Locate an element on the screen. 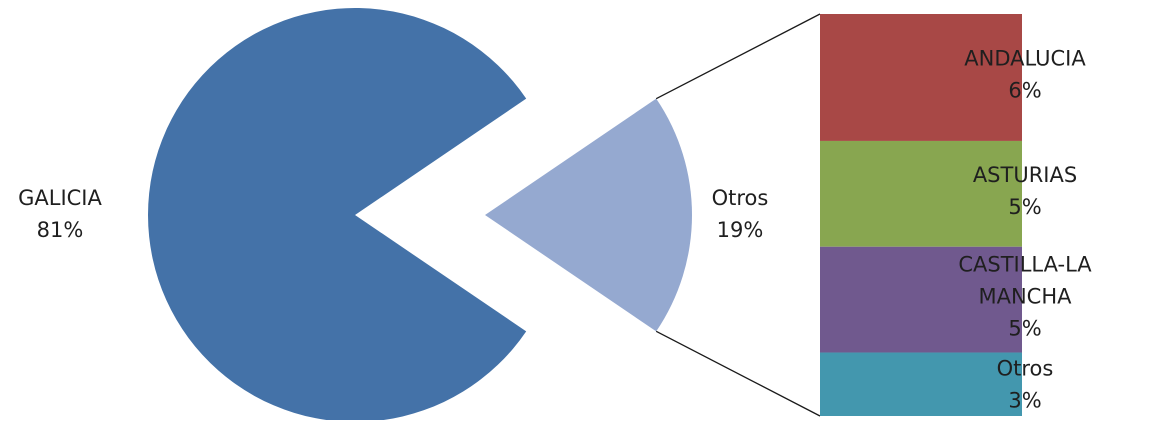  bar-segment-andalucia is located at coordinates (921, 77).